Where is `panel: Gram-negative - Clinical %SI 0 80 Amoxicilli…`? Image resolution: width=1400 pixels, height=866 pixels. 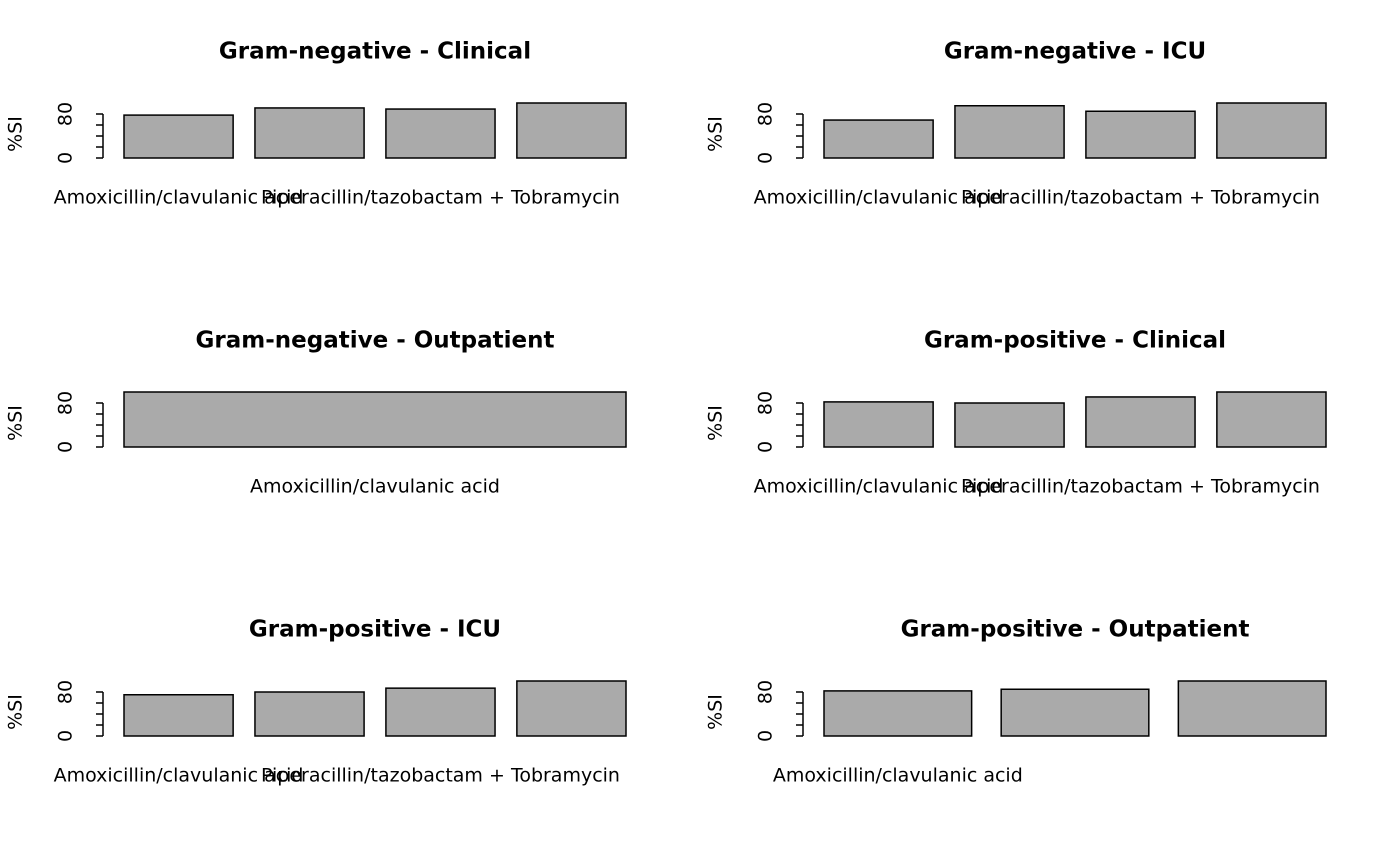
panel: Gram-negative - Clinical %SI 0 80 Amoxicilli… is located at coordinates (316, 124).